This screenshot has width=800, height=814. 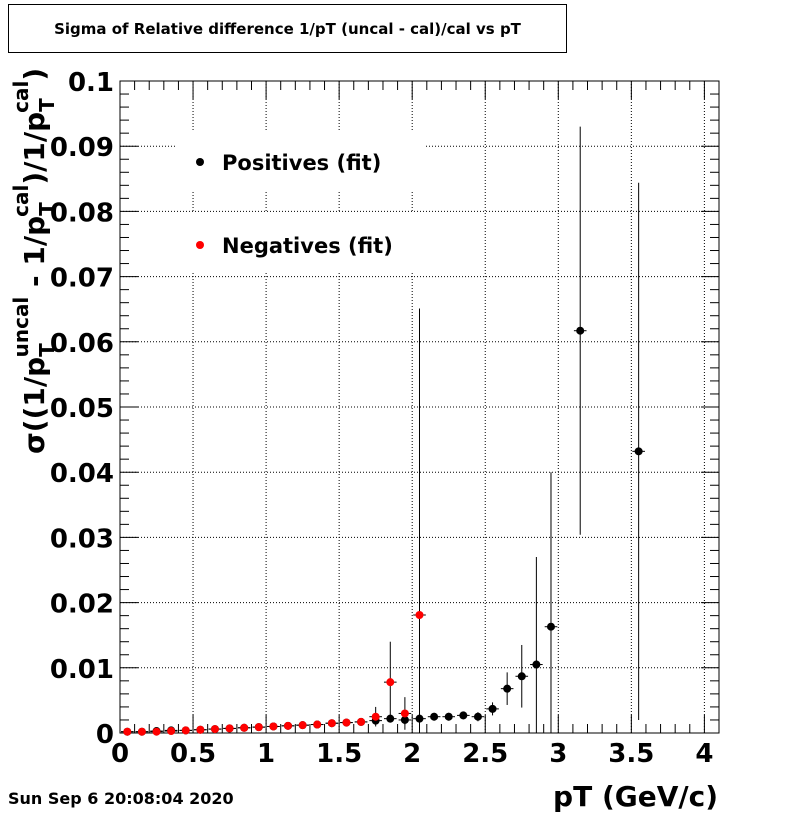 What do you see at coordinates (82, 409) in the screenshot?
I see `y-tick-label: 0.05` at bounding box center [82, 409].